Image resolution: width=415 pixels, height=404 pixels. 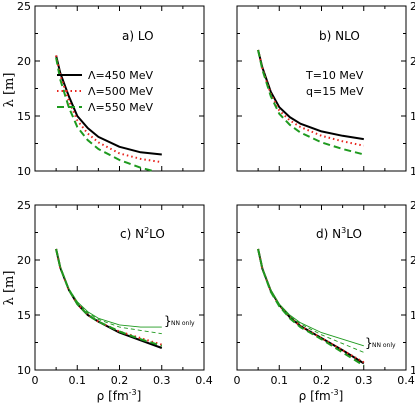 I want to click on y-axis-label-bottom: λ [m], so click(x=9, y=288).